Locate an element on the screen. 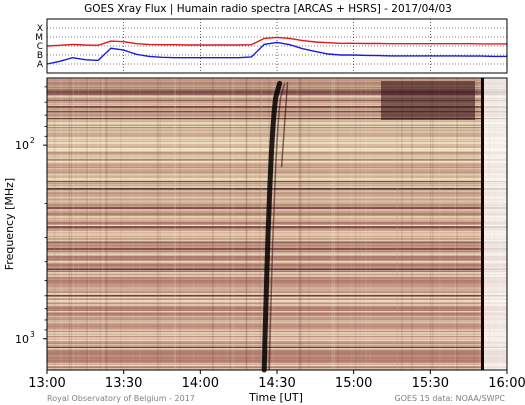 The width and height of the screenshot is (525, 405). x-axis-label: Time [UT] is located at coordinates (275, 397).